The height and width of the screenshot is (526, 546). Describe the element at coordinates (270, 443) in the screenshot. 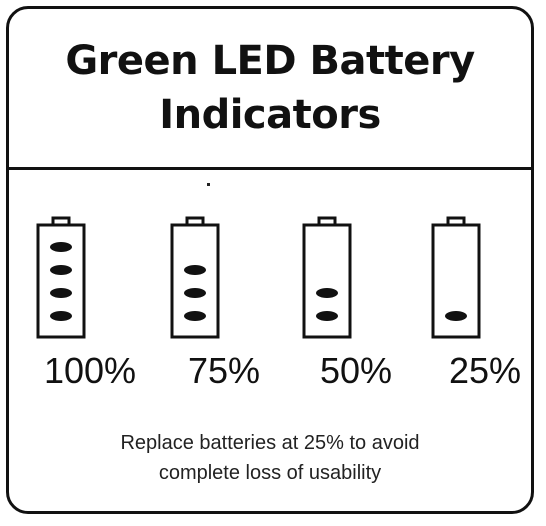

I see `note-line-1: Replace batteries at 25% to avoid` at that location.